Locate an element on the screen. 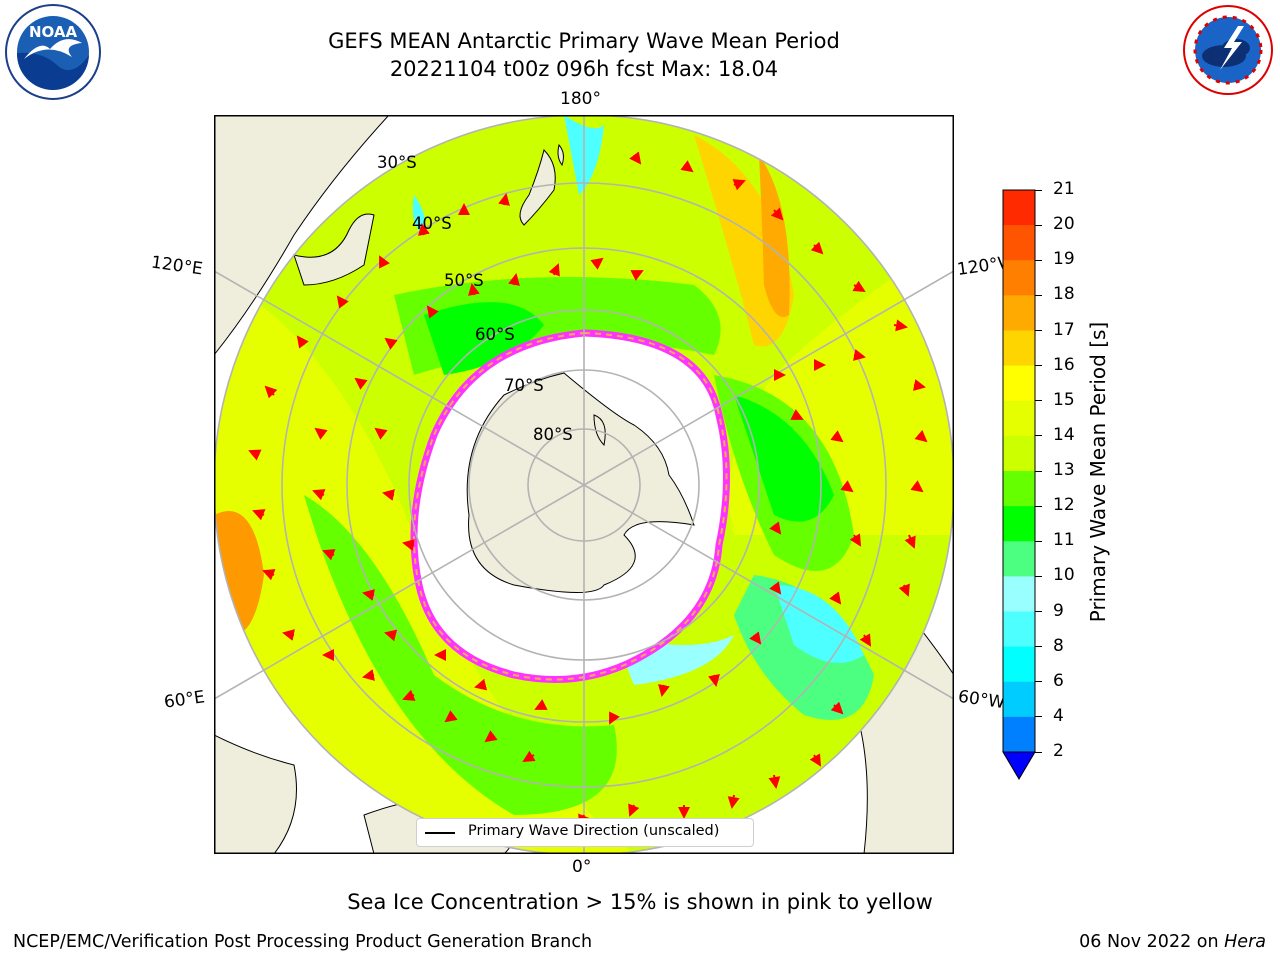  land-australia is located at coordinates (334, 249).